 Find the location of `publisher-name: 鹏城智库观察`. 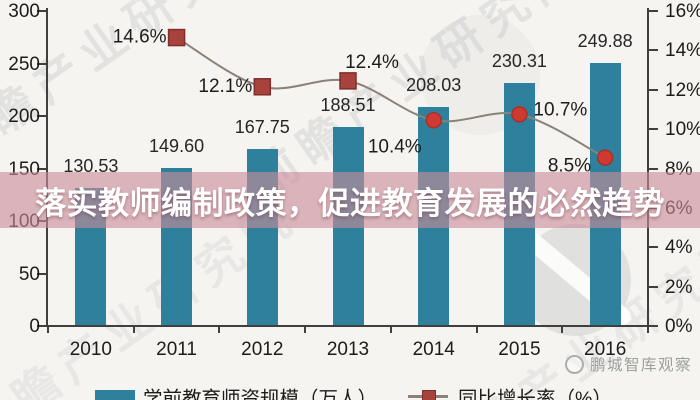

publisher-name: 鹏城智库观察 is located at coordinates (640, 365).